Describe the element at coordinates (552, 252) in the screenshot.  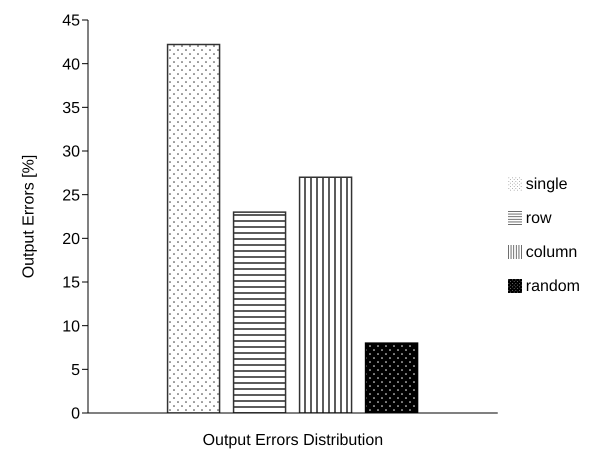
I see `legend-label: column` at that location.